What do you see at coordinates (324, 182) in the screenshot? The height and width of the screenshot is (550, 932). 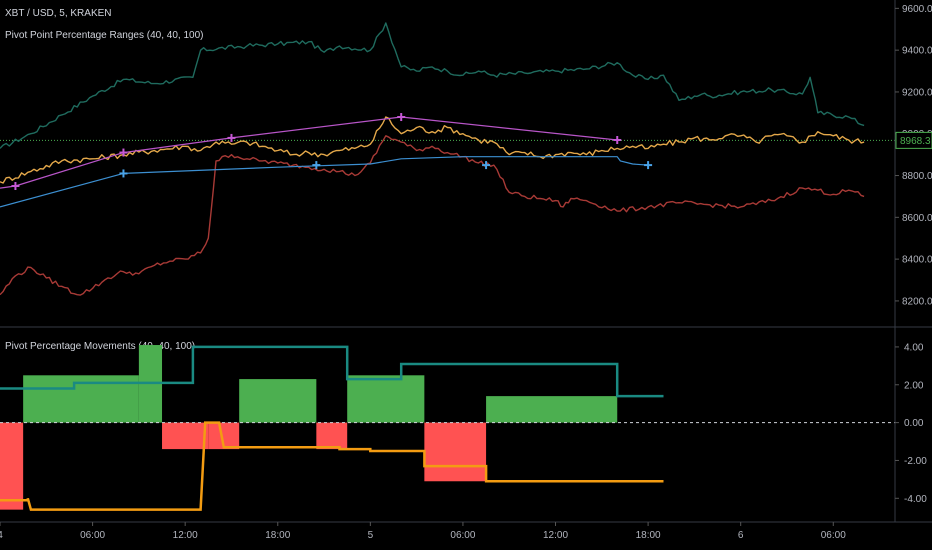 I see `pivot-low-line` at bounding box center [324, 182].